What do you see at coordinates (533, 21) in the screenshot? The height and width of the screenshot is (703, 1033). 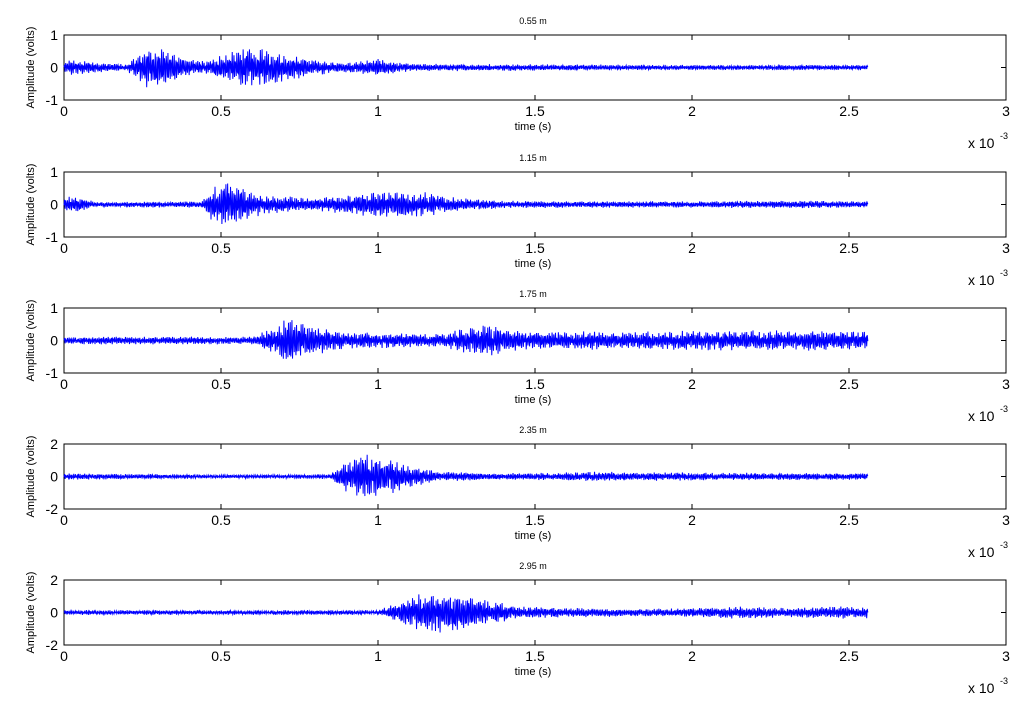 I see `subplot-title: 0.55 m` at bounding box center [533, 21].